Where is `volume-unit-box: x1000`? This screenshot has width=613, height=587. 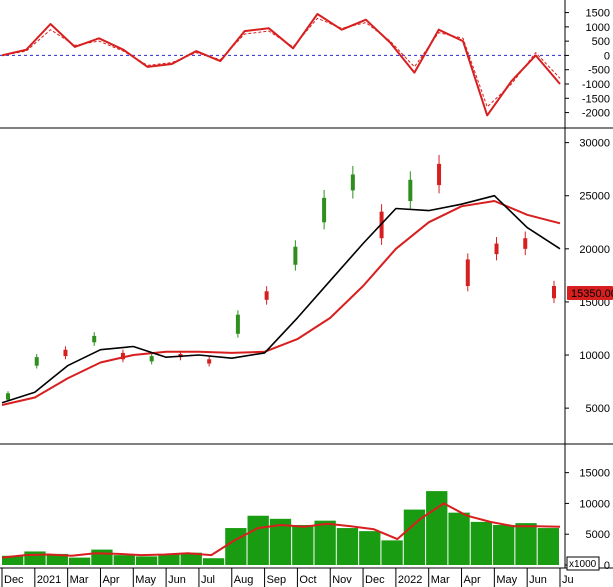
volume-unit-box: x1000 is located at coordinates (583, 563).